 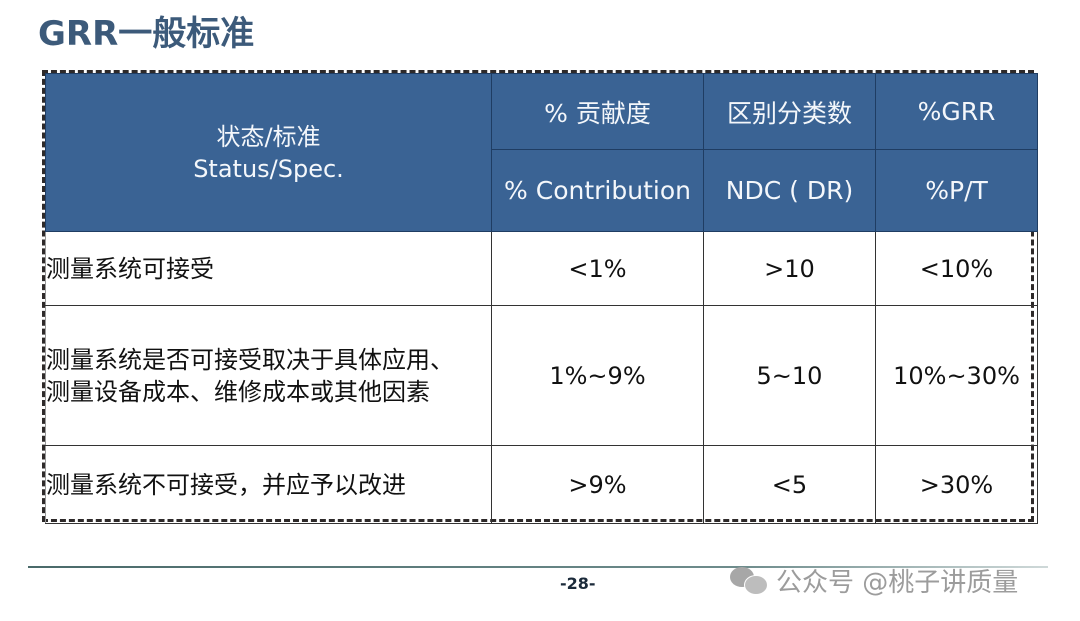 What do you see at coordinates (268, 152) in the screenshot?
I see `header-status: 状态/标准 Status/Spec.` at bounding box center [268, 152].